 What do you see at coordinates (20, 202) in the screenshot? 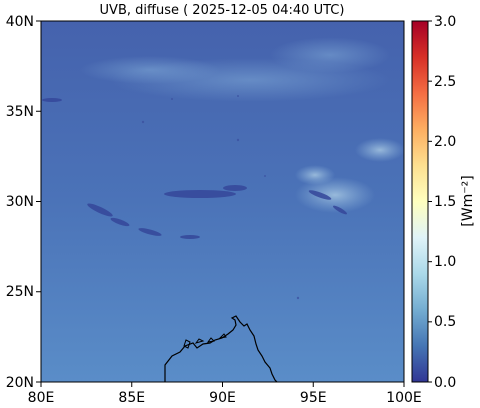
I see `y-tick-label: 30N` at bounding box center [20, 202].